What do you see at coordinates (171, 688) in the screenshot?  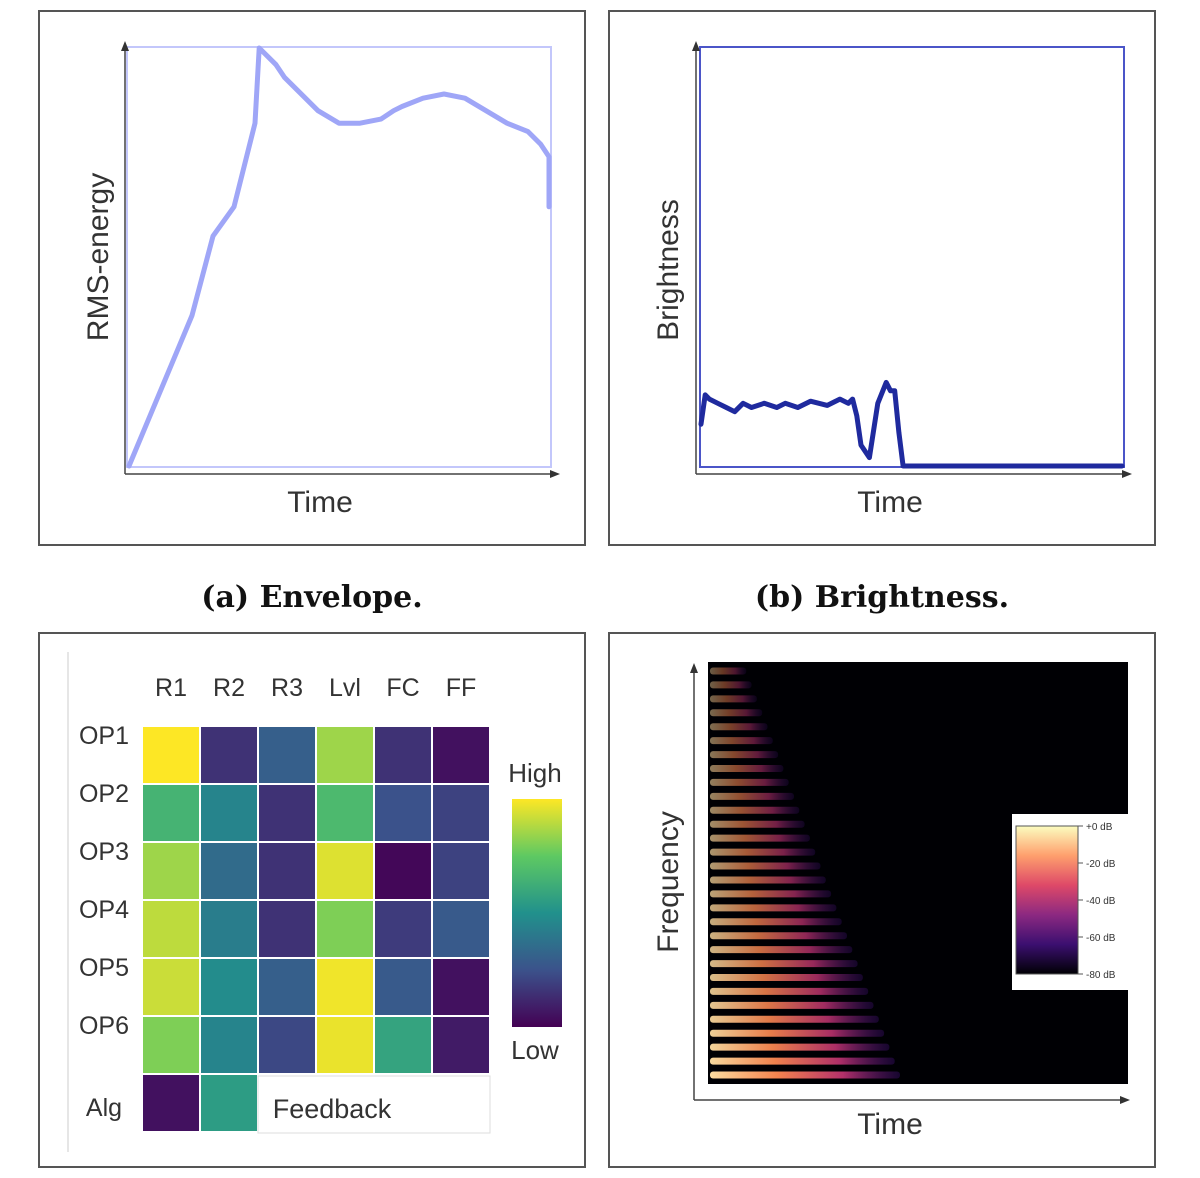 I see `heatmap-col-label: R1` at bounding box center [171, 688].